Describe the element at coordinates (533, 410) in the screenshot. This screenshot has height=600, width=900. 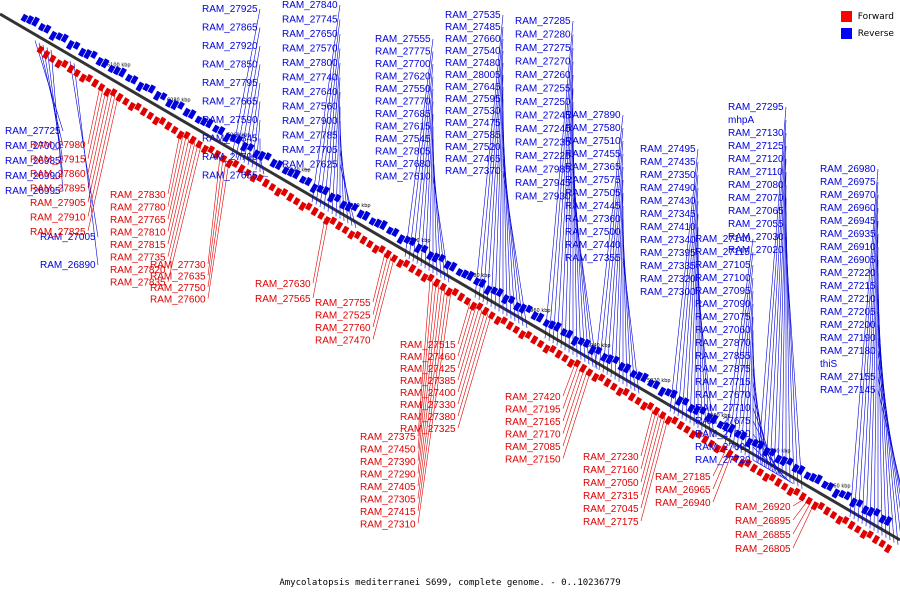
I see `forward-gene-label: RAM_27195` at that location.